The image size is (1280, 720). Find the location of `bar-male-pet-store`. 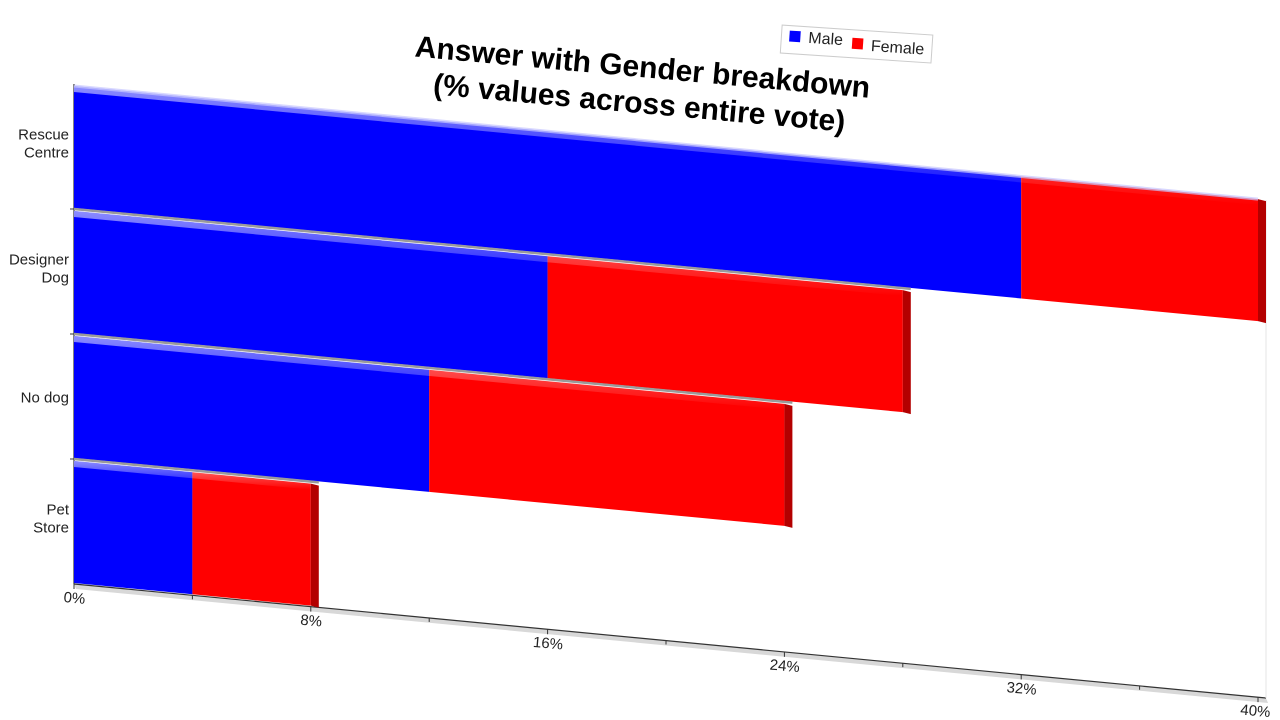

bar-male-pet-store is located at coordinates (133, 528).